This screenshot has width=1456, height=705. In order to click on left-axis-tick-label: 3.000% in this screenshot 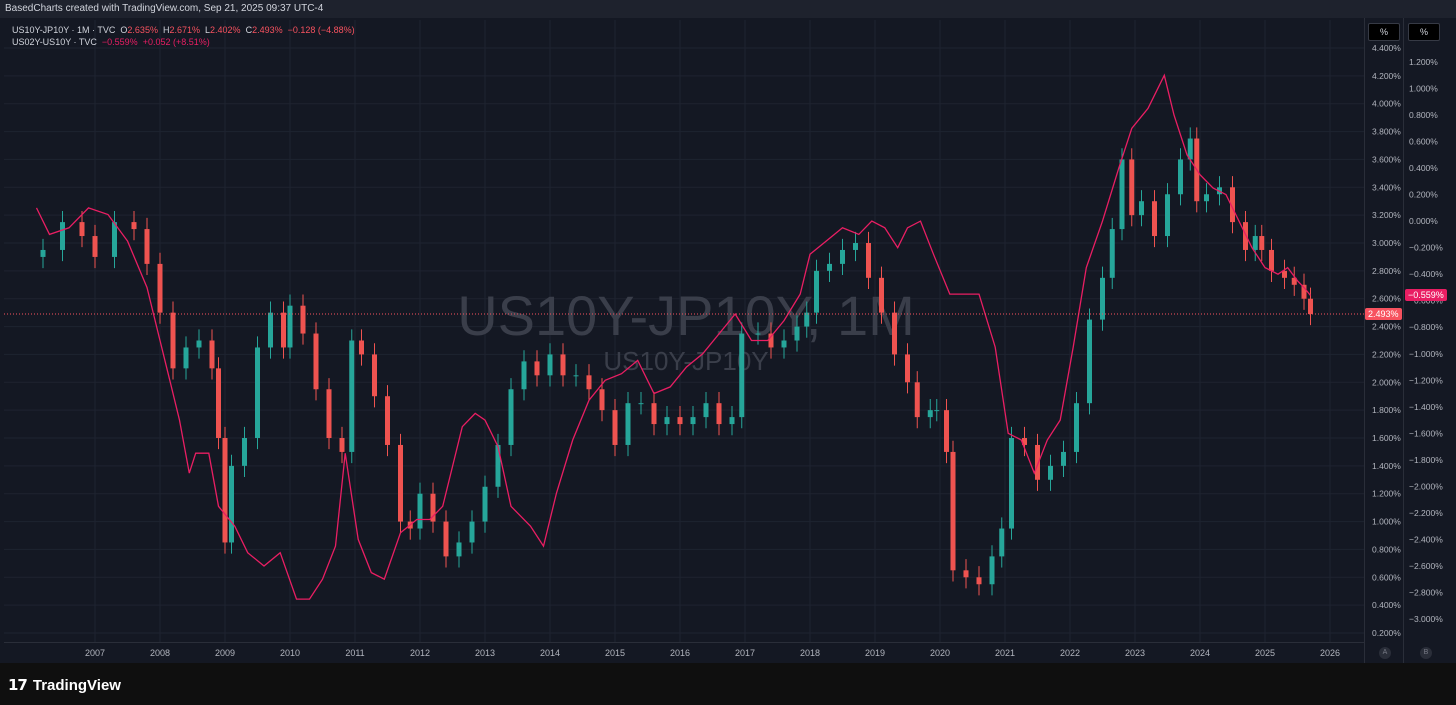, I will do `click(1386, 243)`.